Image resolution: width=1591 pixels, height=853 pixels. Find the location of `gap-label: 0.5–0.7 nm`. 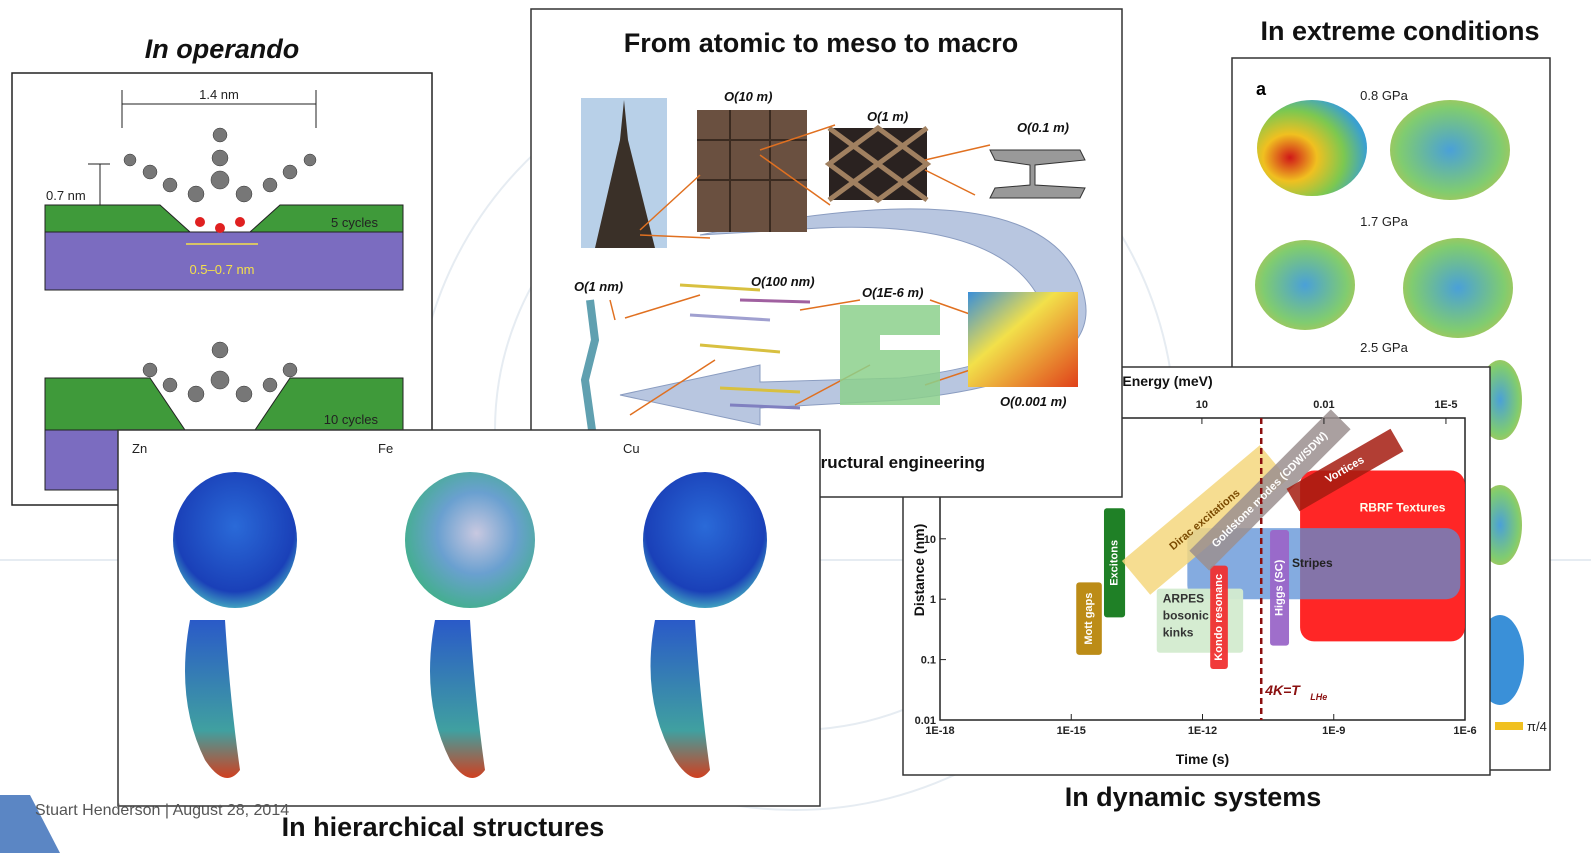

gap-label: 0.5–0.7 nm is located at coordinates (221, 269).